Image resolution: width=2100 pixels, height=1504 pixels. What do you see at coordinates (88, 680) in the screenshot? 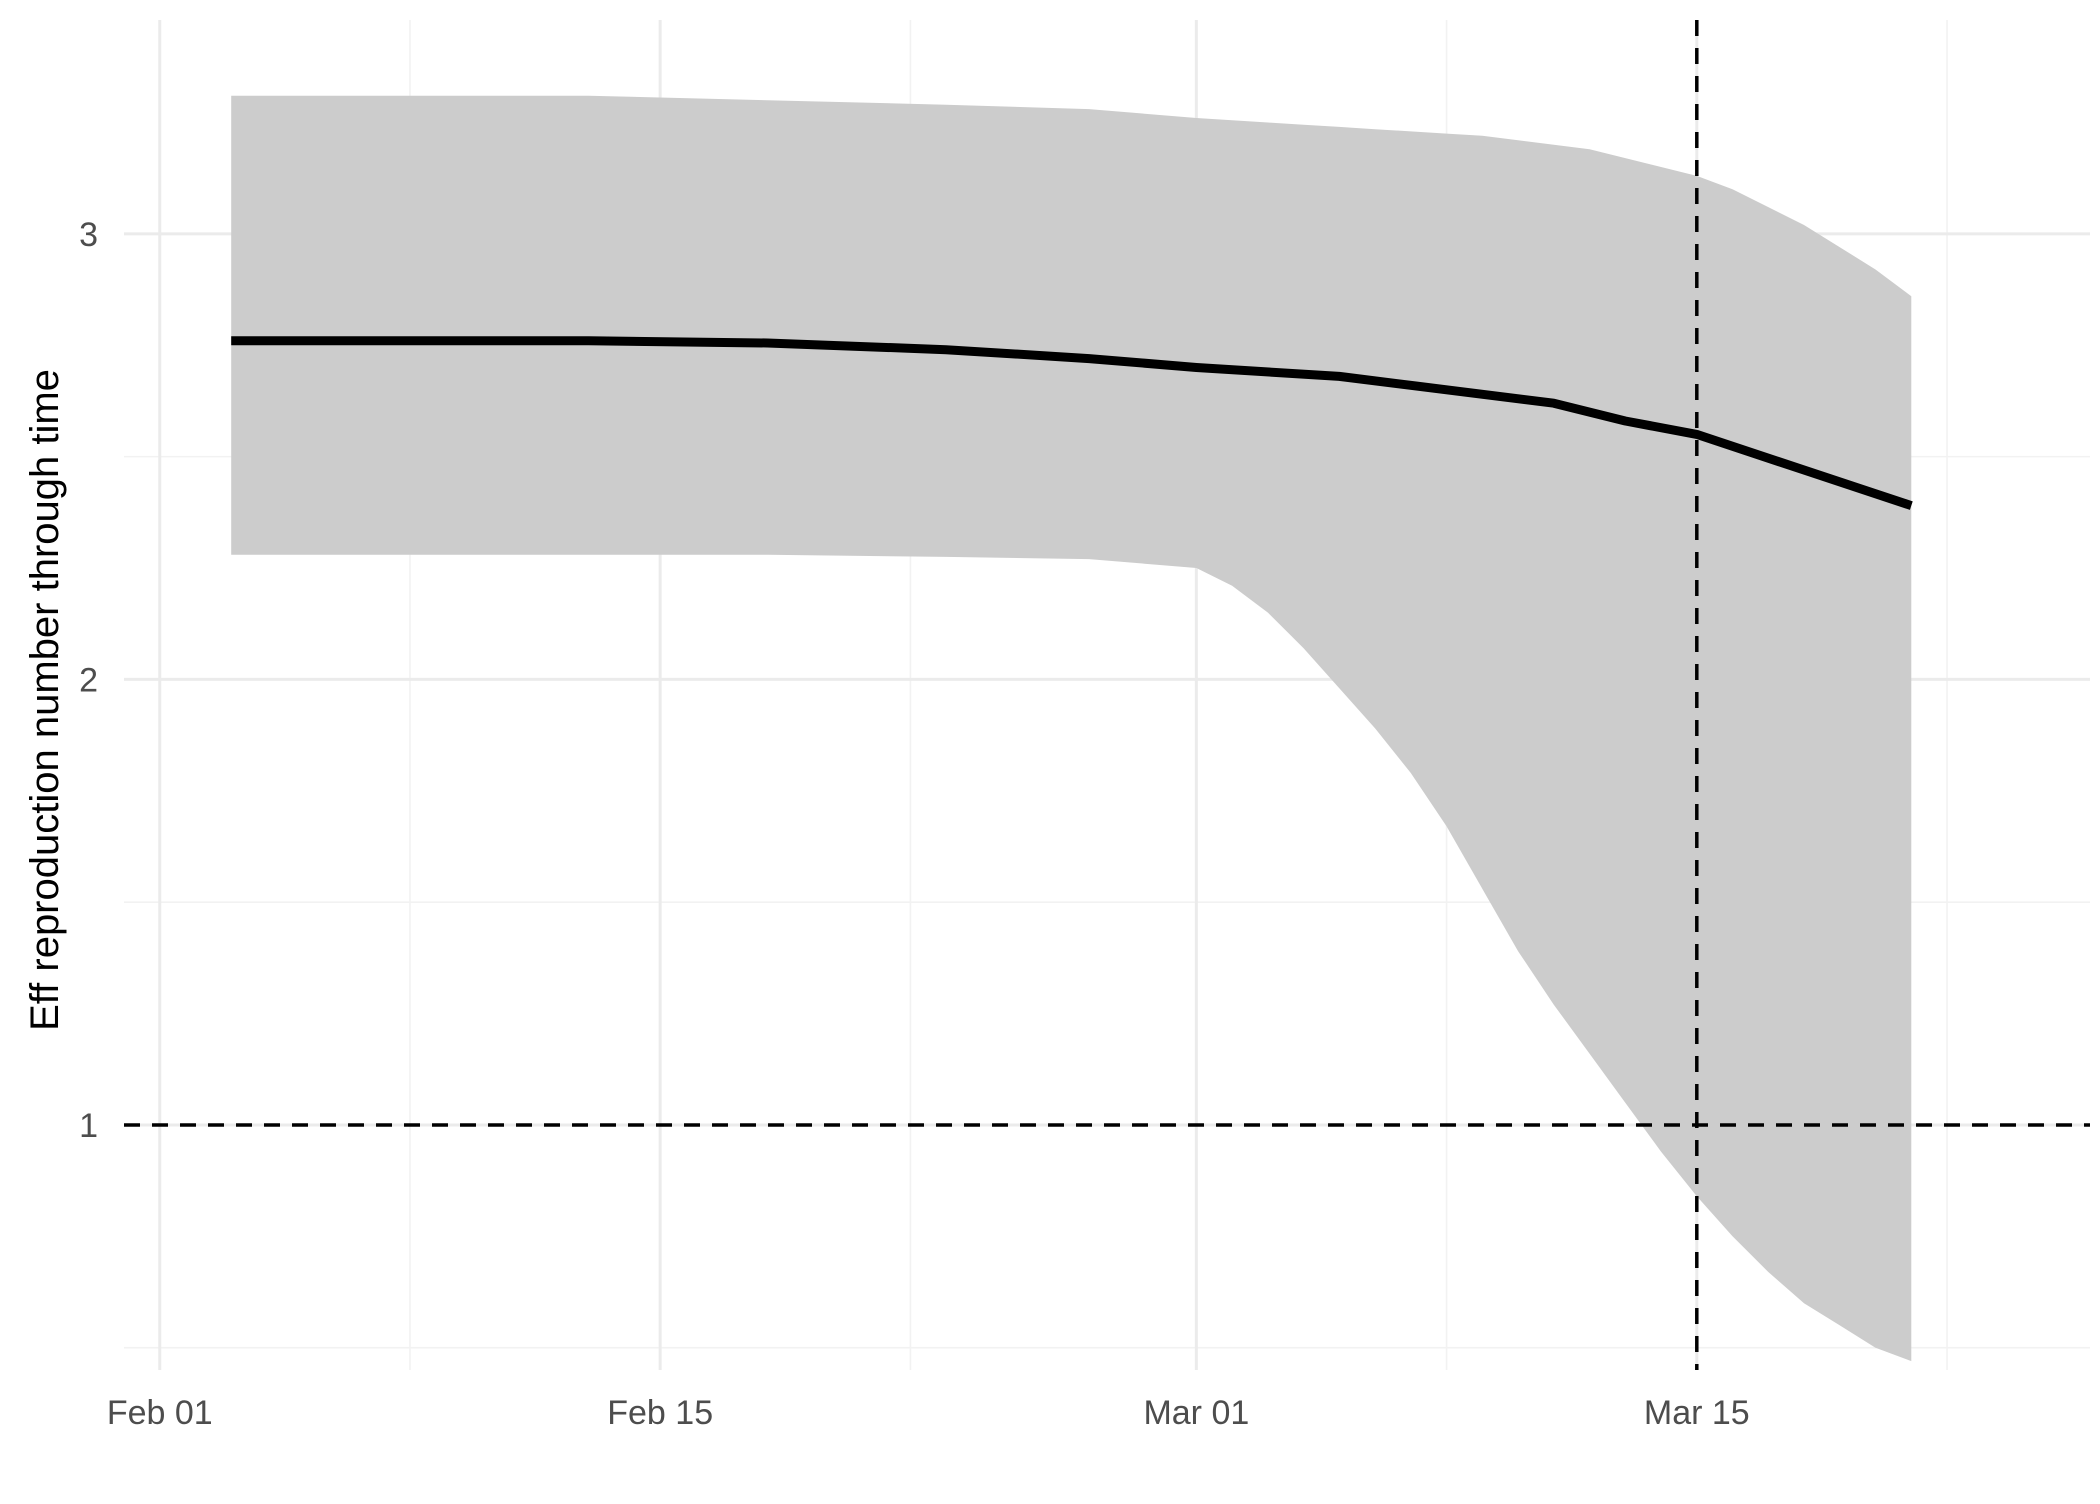
I see `y-tick-label: 2` at bounding box center [88, 680].